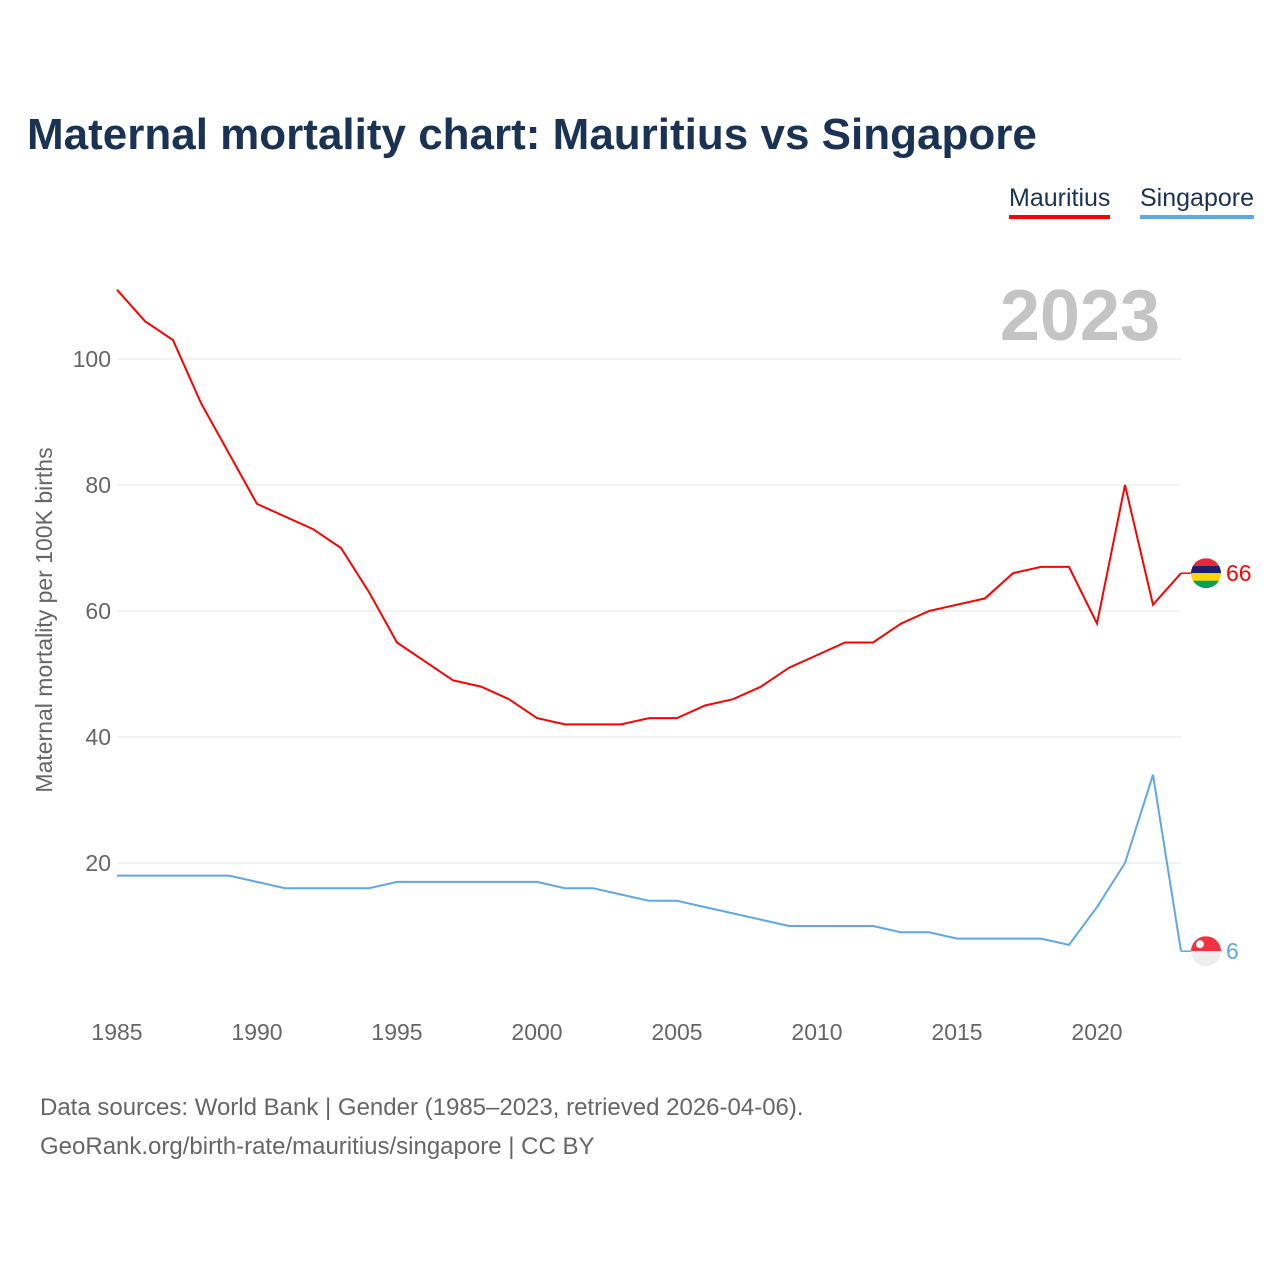 The image size is (1280, 1280). Describe the element at coordinates (816, 1032) in the screenshot. I see `x-tick-label: 2010` at that location.